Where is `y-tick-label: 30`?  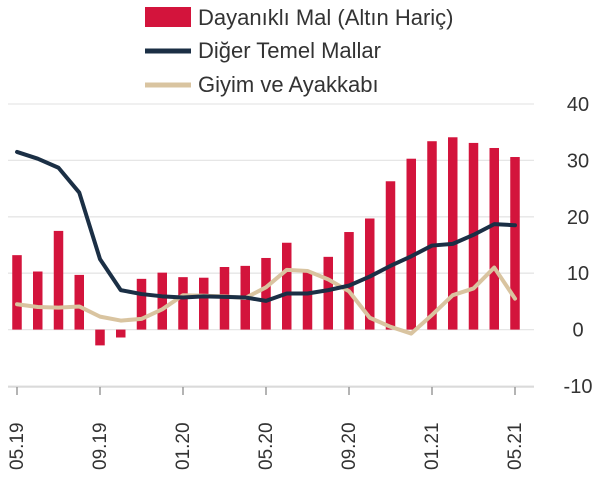
y-tick-label: 30 is located at coordinates (578, 161).